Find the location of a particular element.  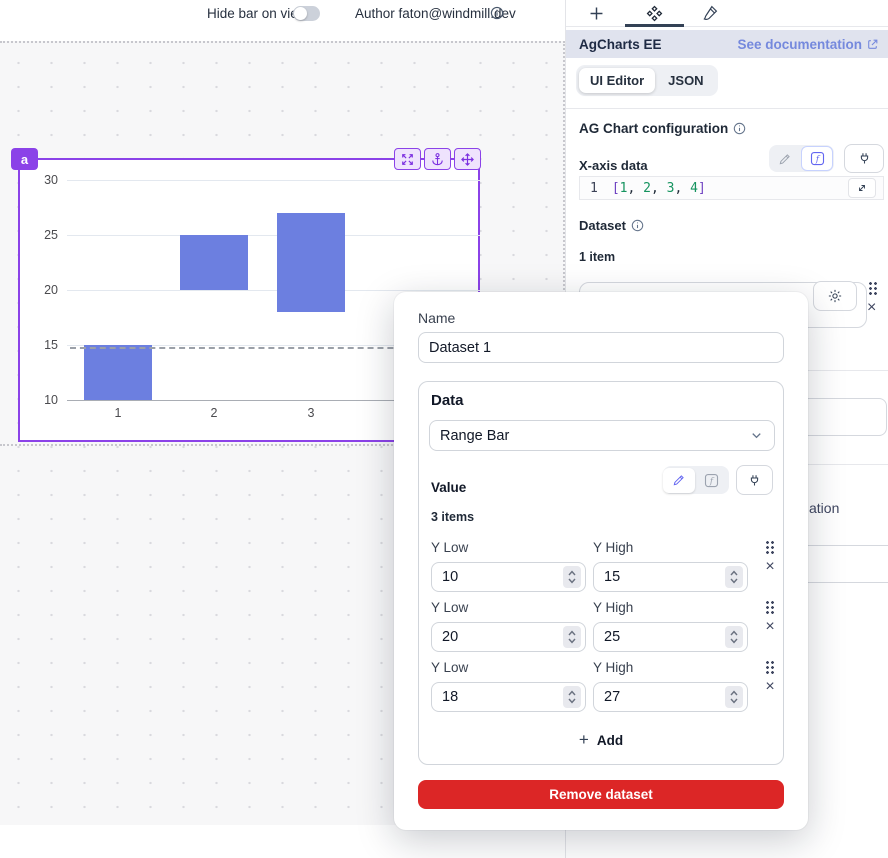

see-documentation-link: See documentation is located at coordinates (808, 44).